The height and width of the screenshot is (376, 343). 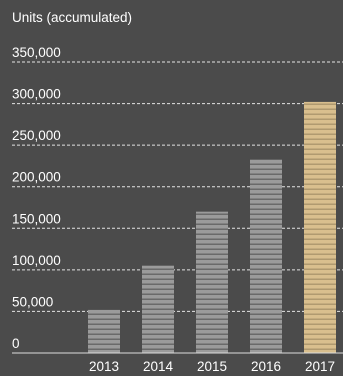 I want to click on bar-2017, so click(x=320, y=227).